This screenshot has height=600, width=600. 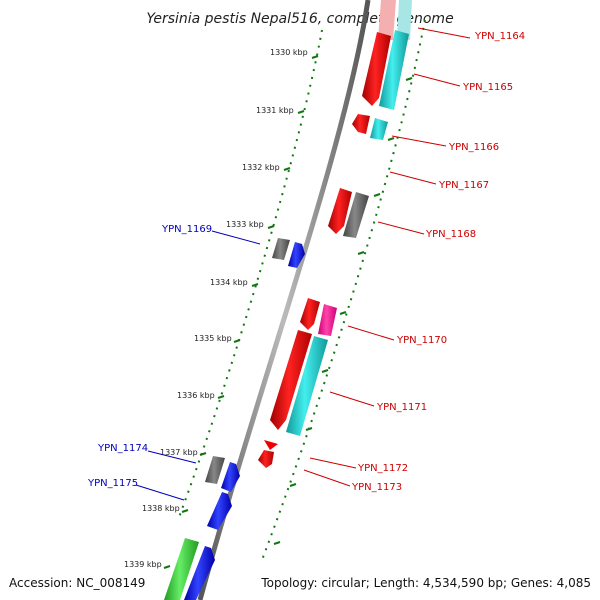 I want to click on gene-arrow-ypn-1166-cyan, so click(x=379, y=129).